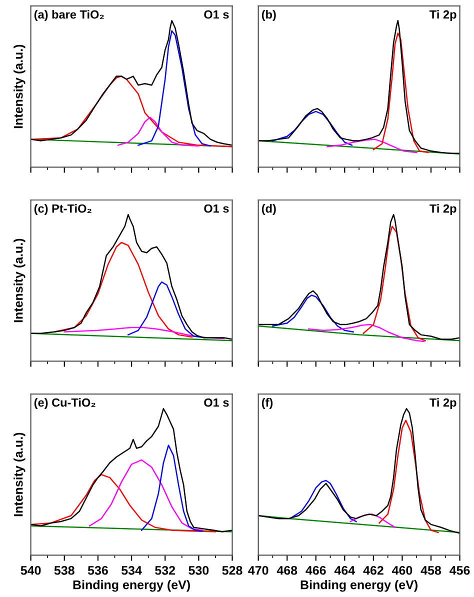  What do you see at coordinates (64, 570) in the screenshot?
I see `x-tick-label: 538` at bounding box center [64, 570].